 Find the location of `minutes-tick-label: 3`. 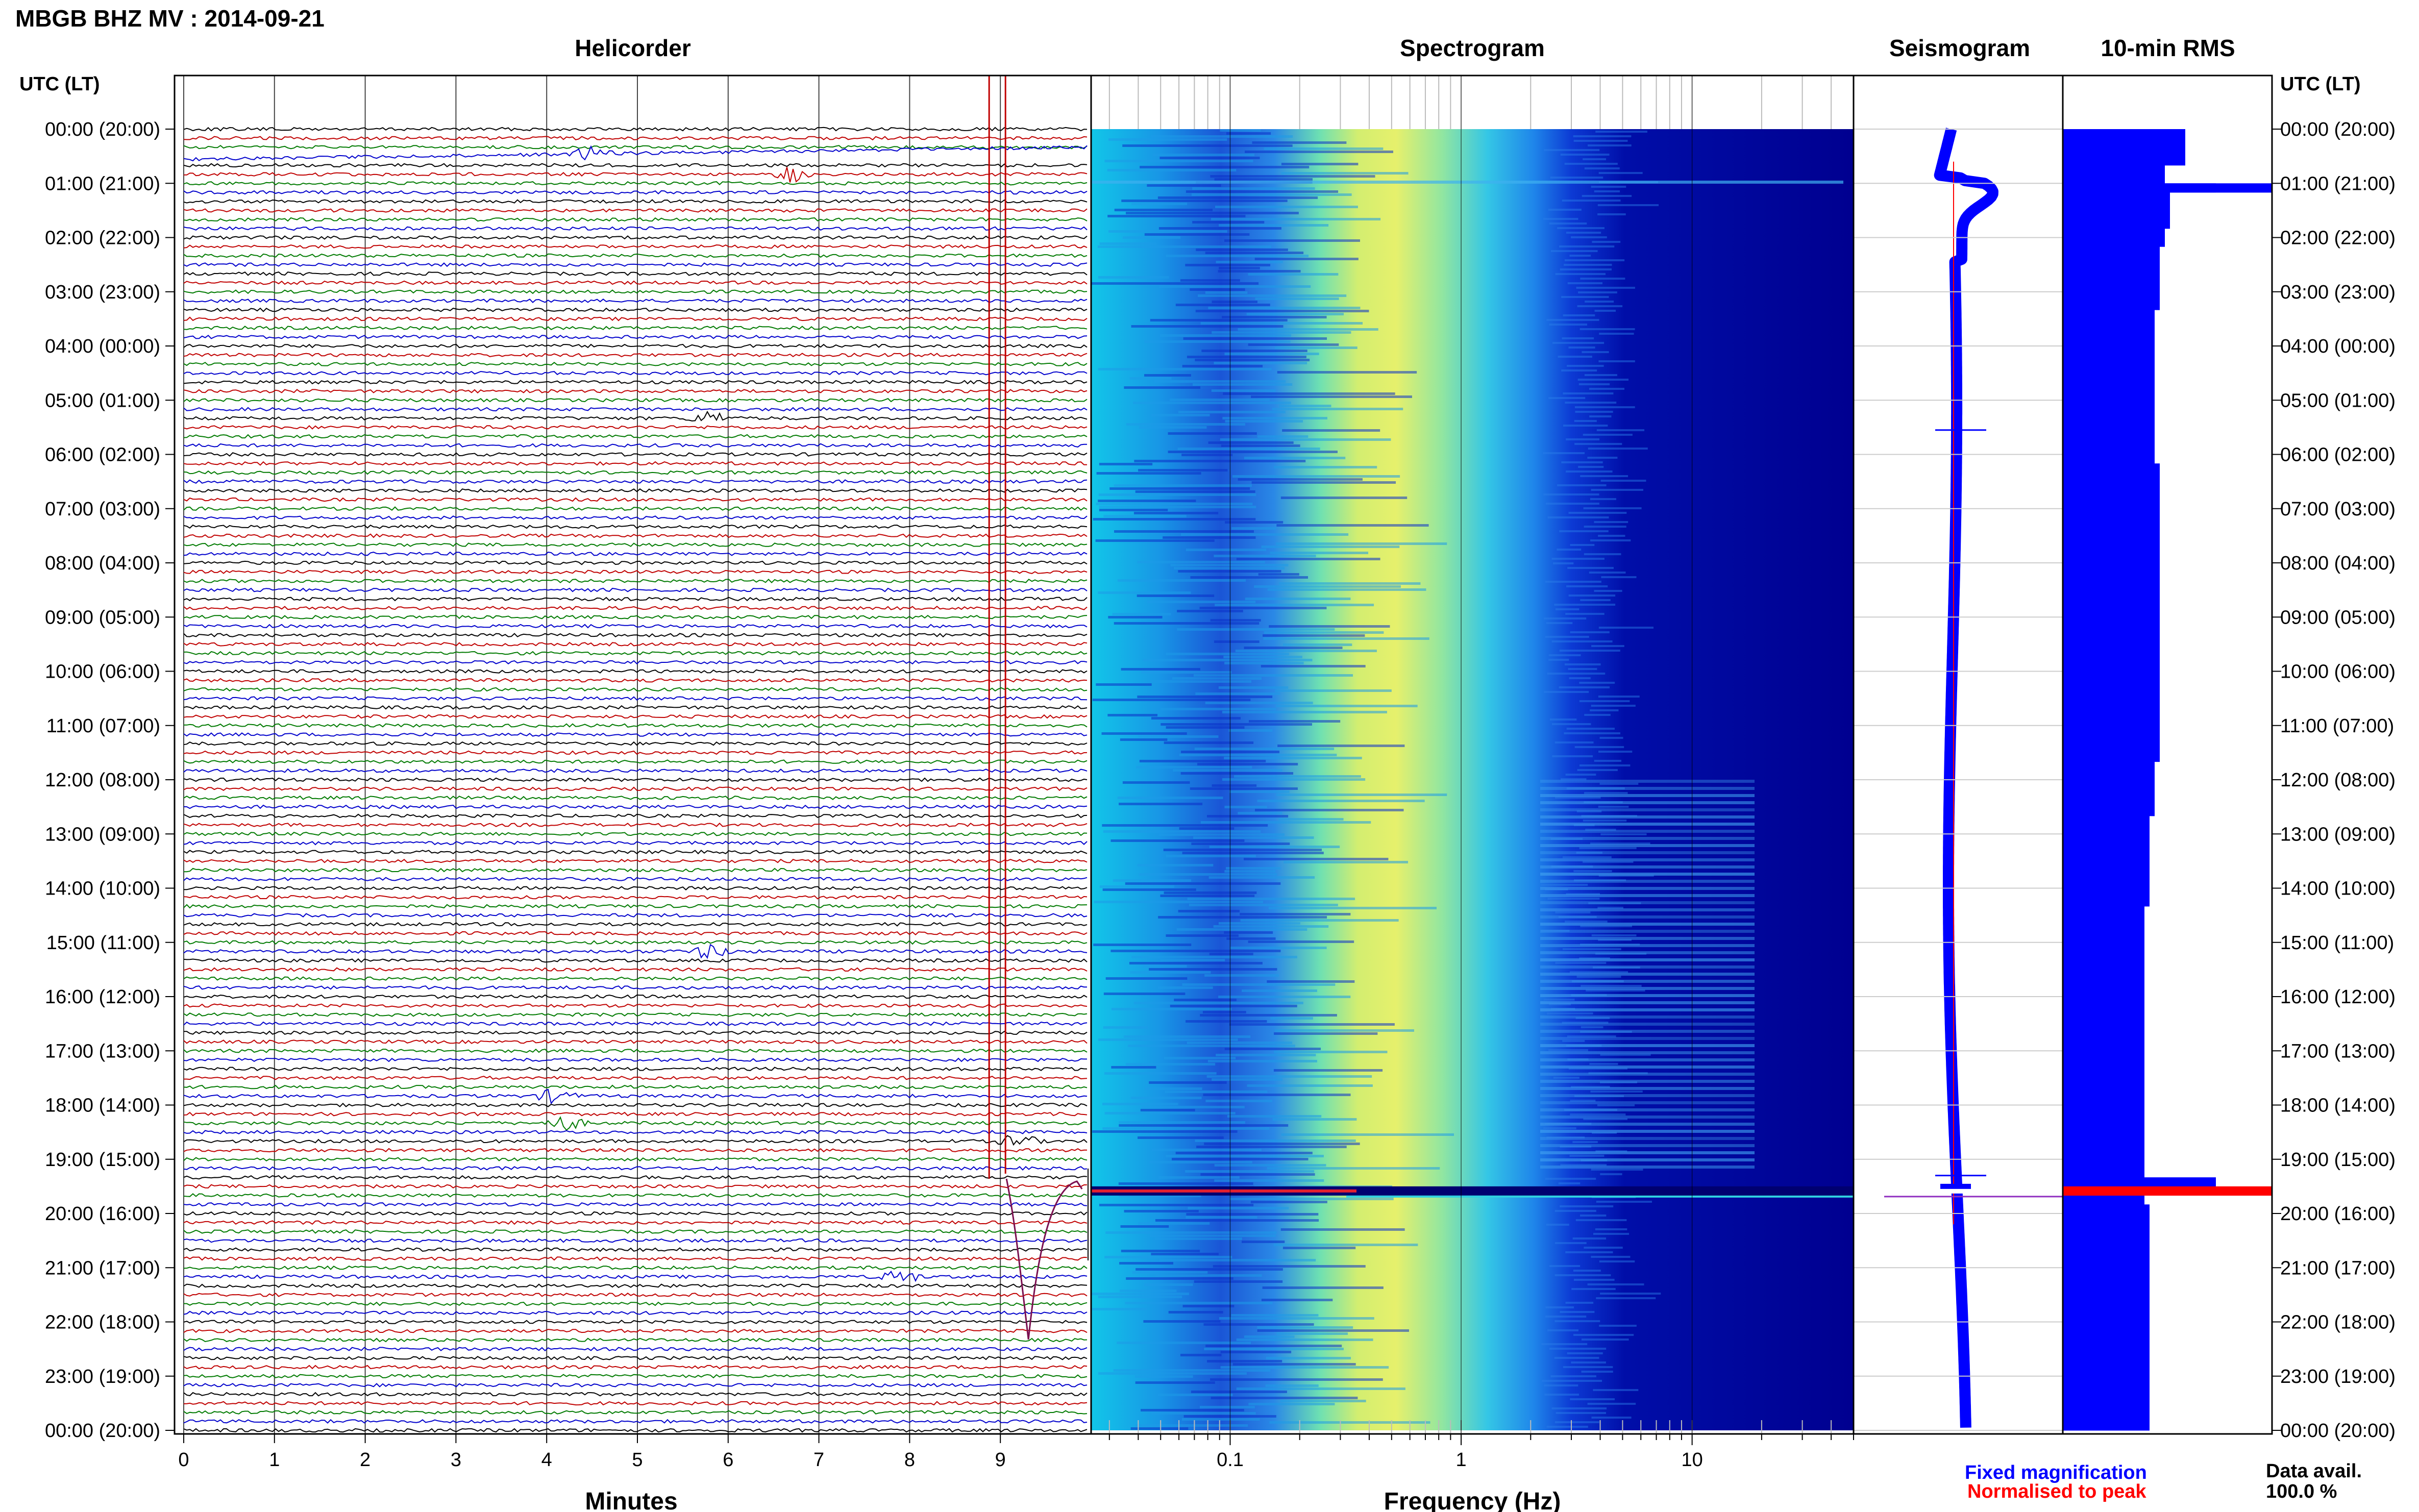

minutes-tick-label: 3 is located at coordinates (456, 1460).